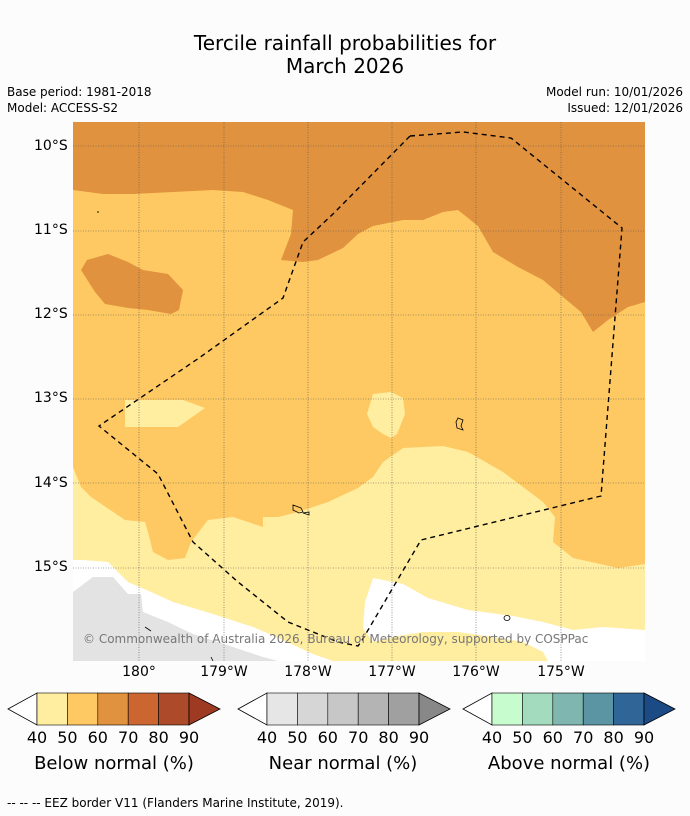 Image resolution: width=690 pixels, height=816 pixels. I want to click on island-bottom, so click(212, 659).